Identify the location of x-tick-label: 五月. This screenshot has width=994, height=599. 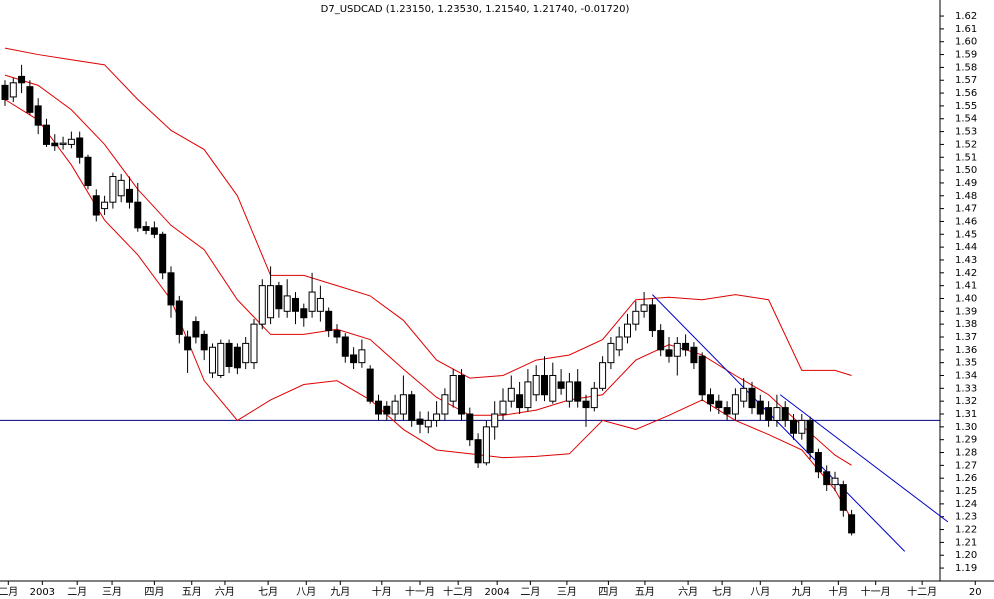
(192, 592).